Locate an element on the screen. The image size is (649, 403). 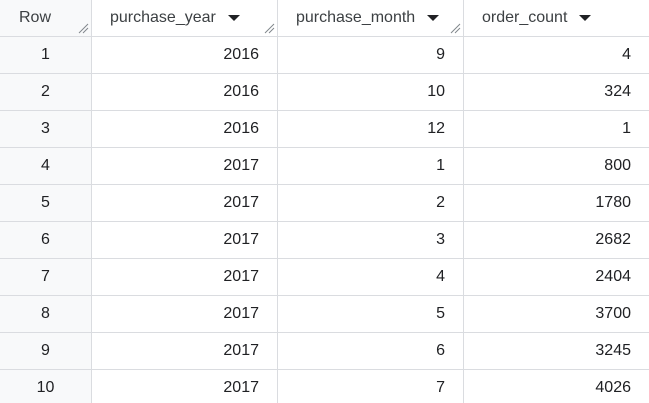
table-row: 2 2016 10 324 is located at coordinates (324, 92).